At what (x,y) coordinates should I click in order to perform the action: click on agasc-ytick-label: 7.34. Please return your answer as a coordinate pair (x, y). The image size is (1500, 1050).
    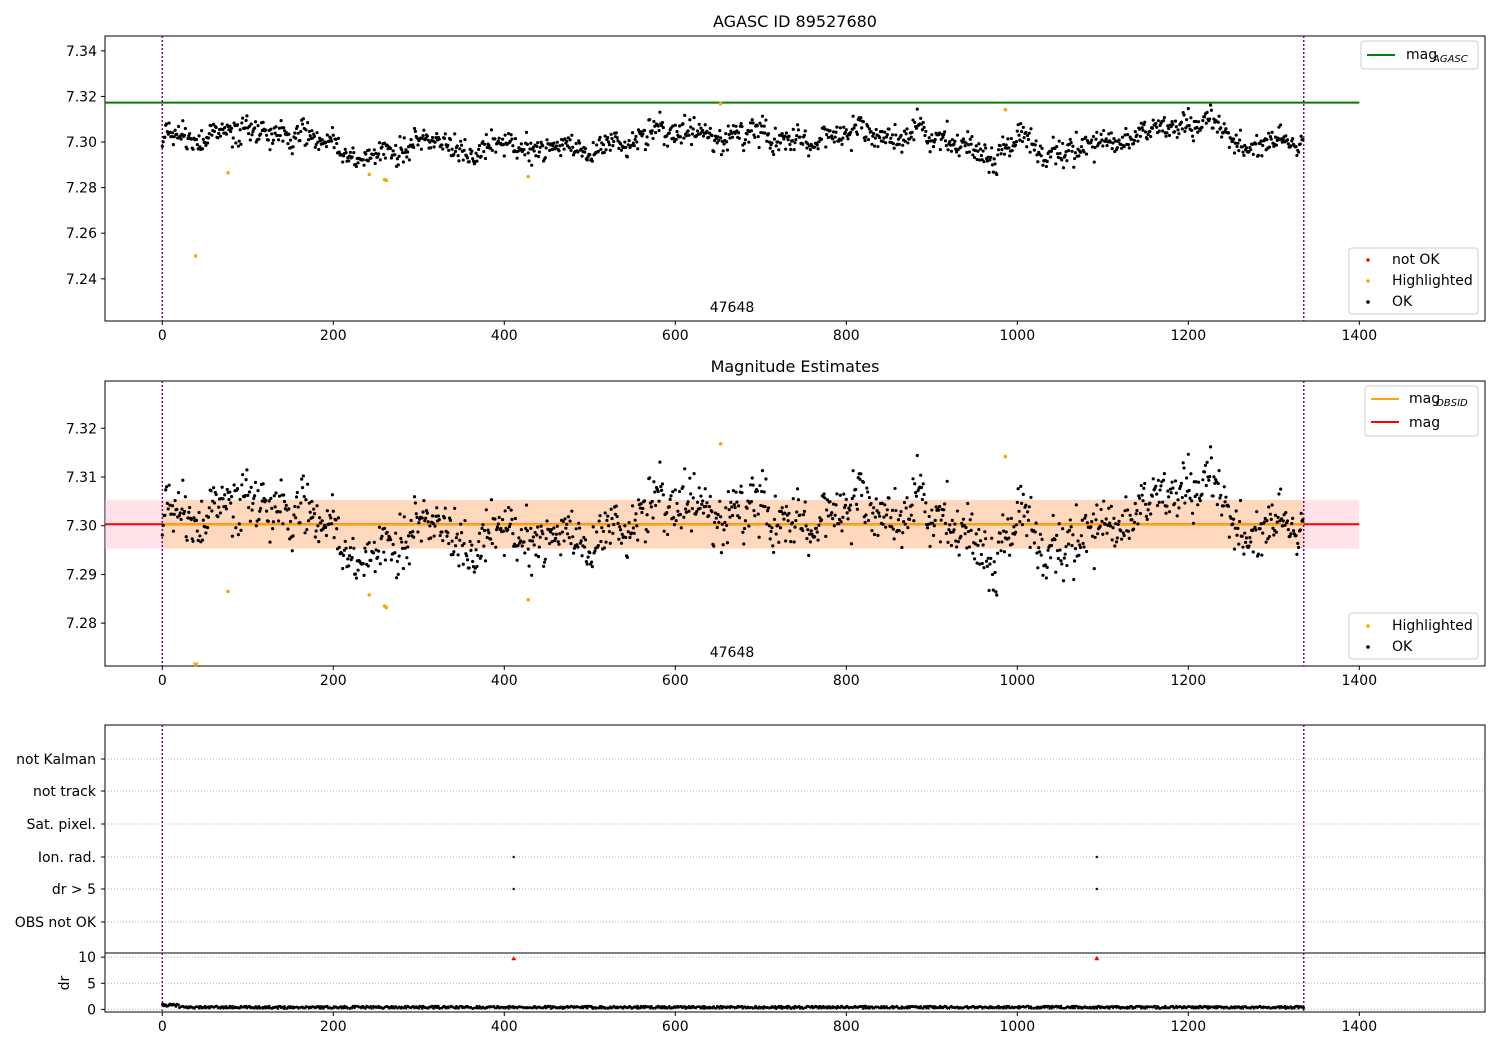
    Looking at the image, I should click on (81, 52).